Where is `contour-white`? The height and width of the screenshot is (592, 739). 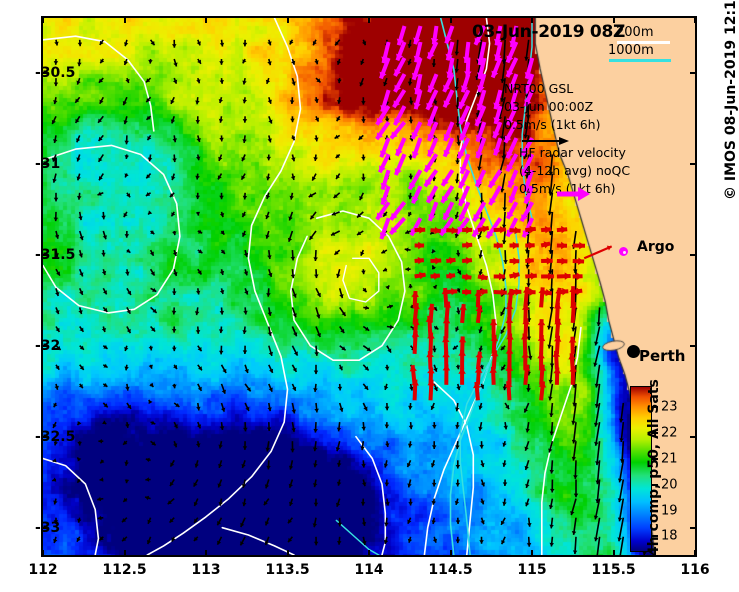 contour-white is located at coordinates (99, 83).